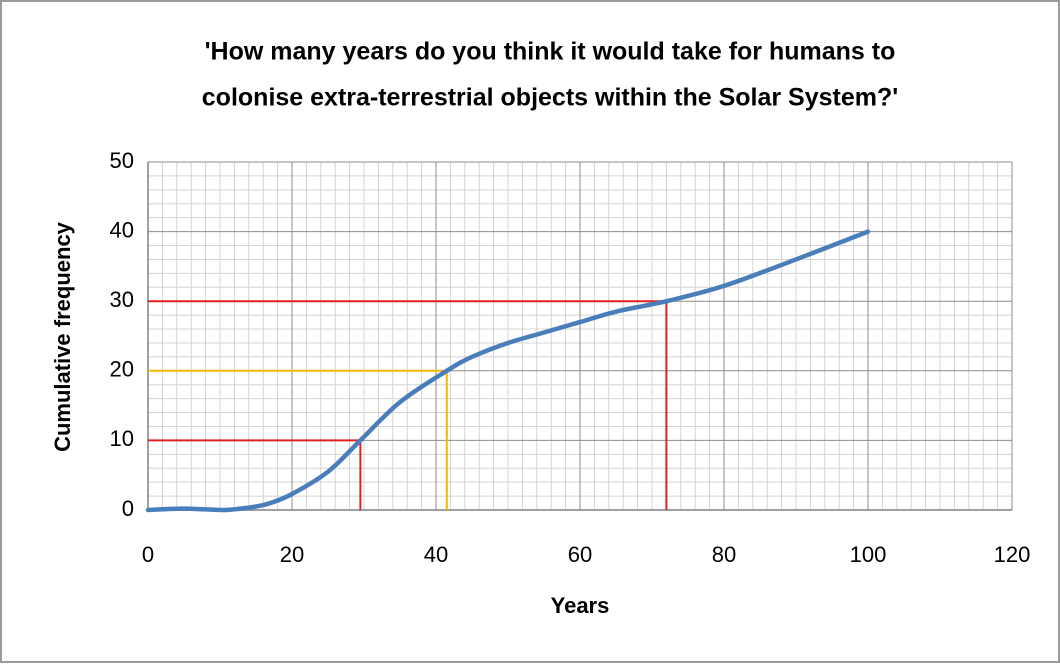  What do you see at coordinates (122, 229) in the screenshot?
I see `y-tick-label: 40` at bounding box center [122, 229].